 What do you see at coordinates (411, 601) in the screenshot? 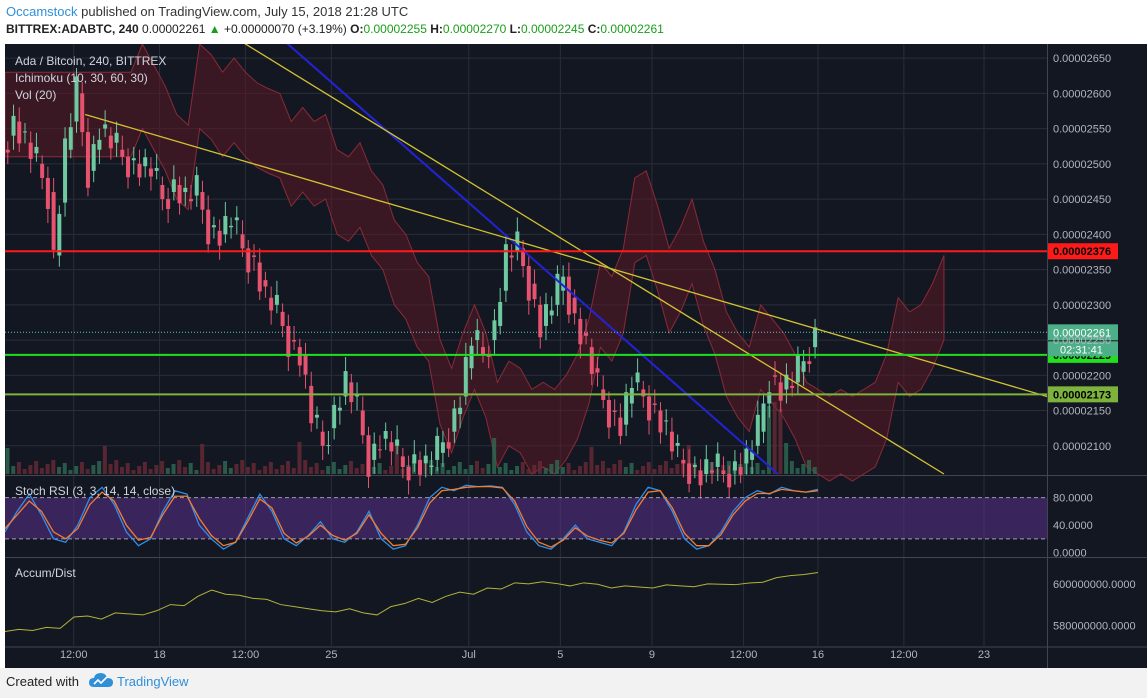
I see `accum-dist-pane` at bounding box center [411, 601].